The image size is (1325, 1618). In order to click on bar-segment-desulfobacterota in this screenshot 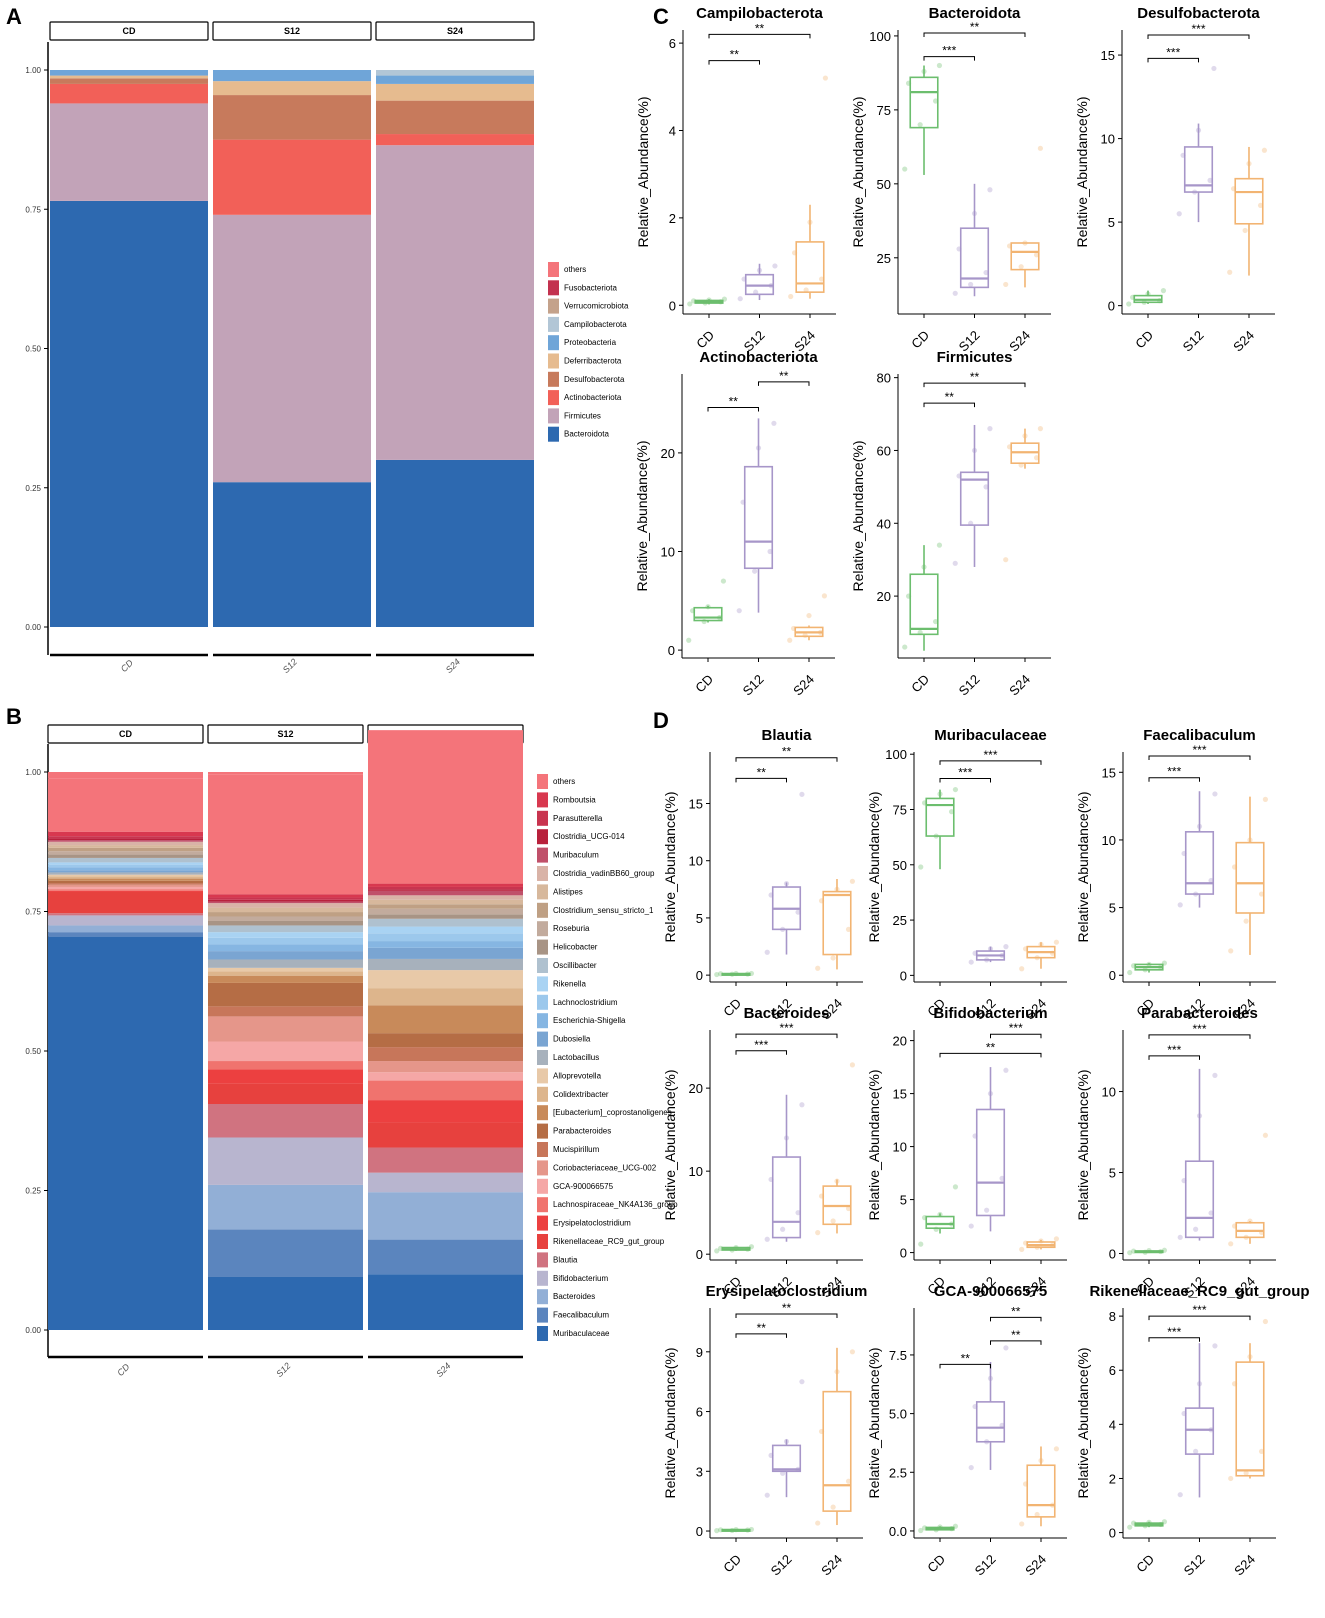, I will do `click(292, 117)`.